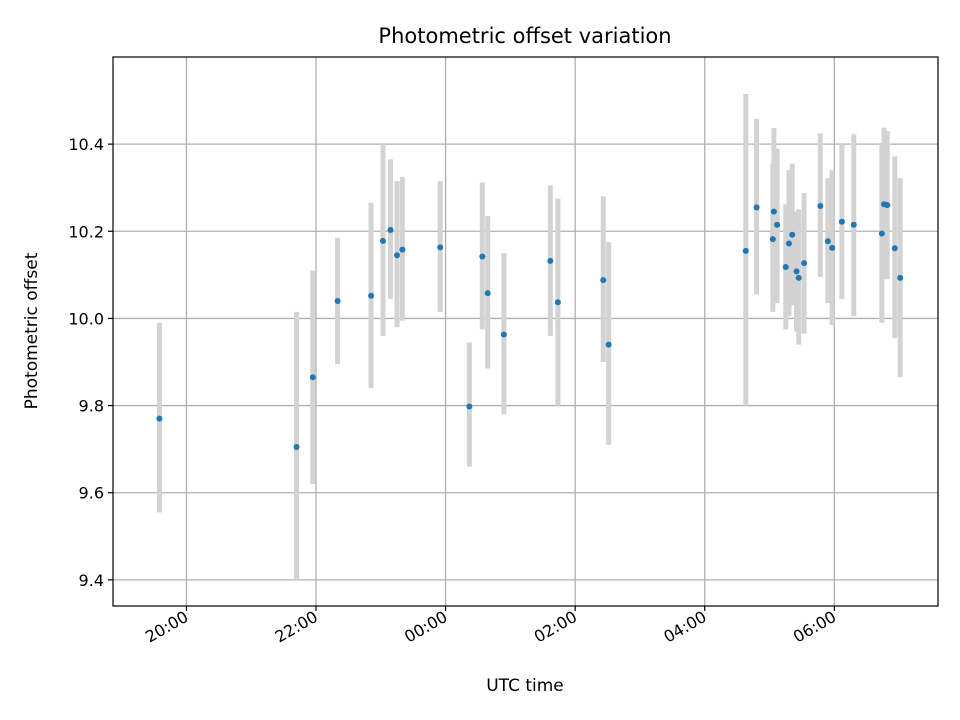  I want to click on y-tick-label: 10.2, so click(86, 231).